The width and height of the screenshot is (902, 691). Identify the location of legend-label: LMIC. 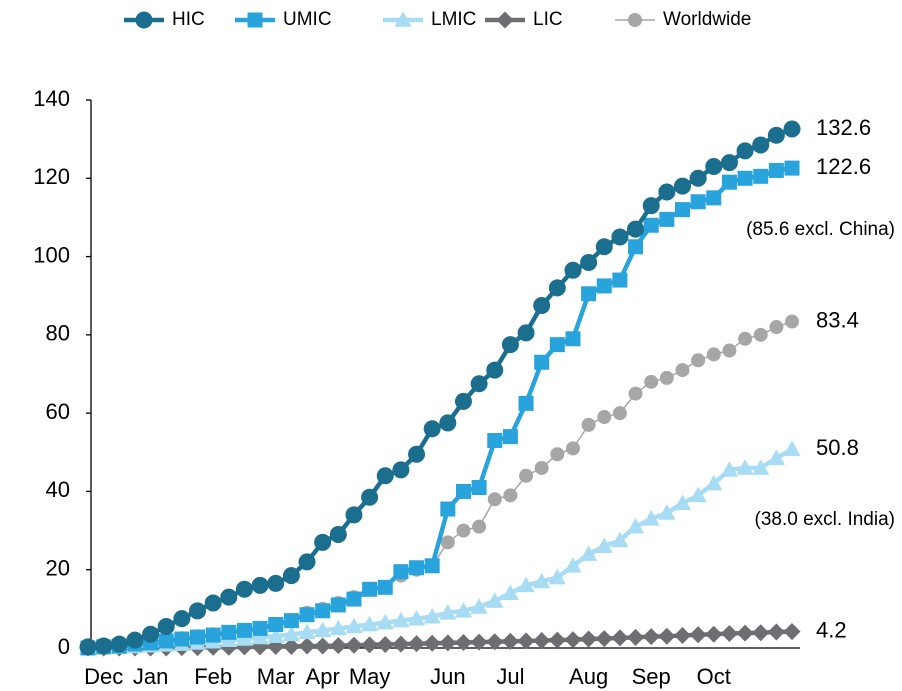
(453, 19).